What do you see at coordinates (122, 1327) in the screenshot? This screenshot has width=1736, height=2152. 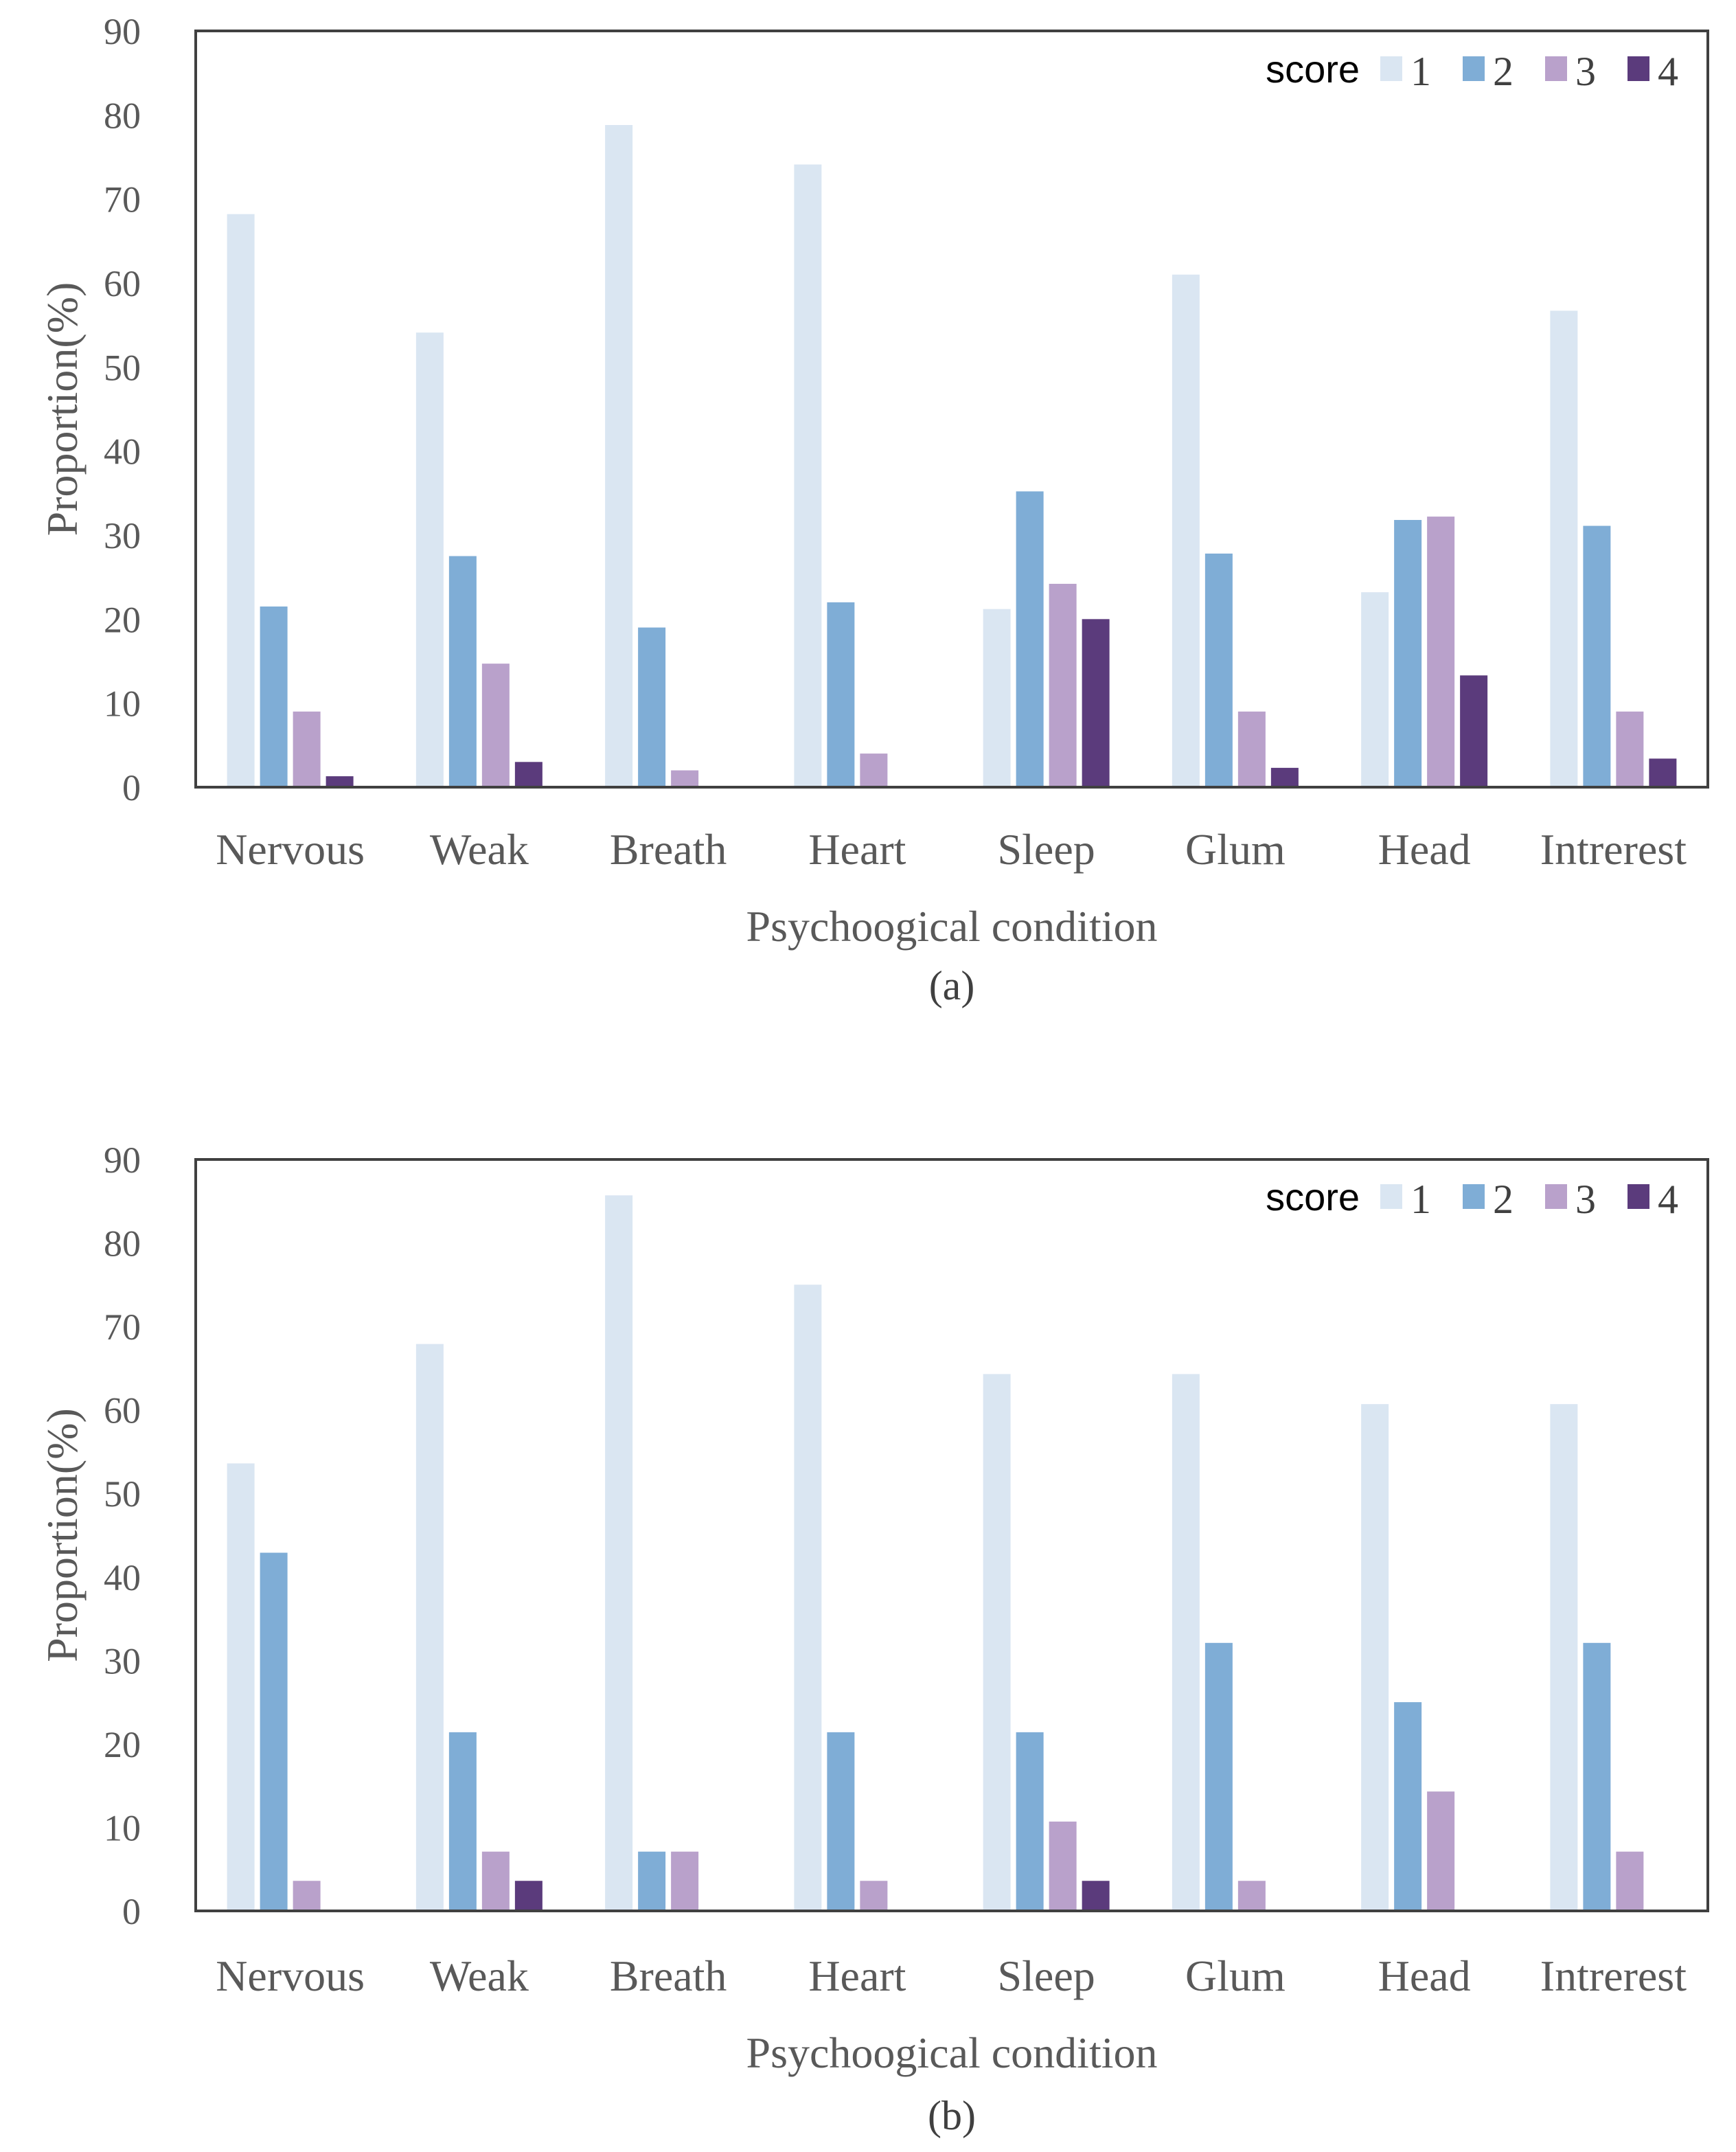 I see `y-tick-label: 70` at bounding box center [122, 1327].